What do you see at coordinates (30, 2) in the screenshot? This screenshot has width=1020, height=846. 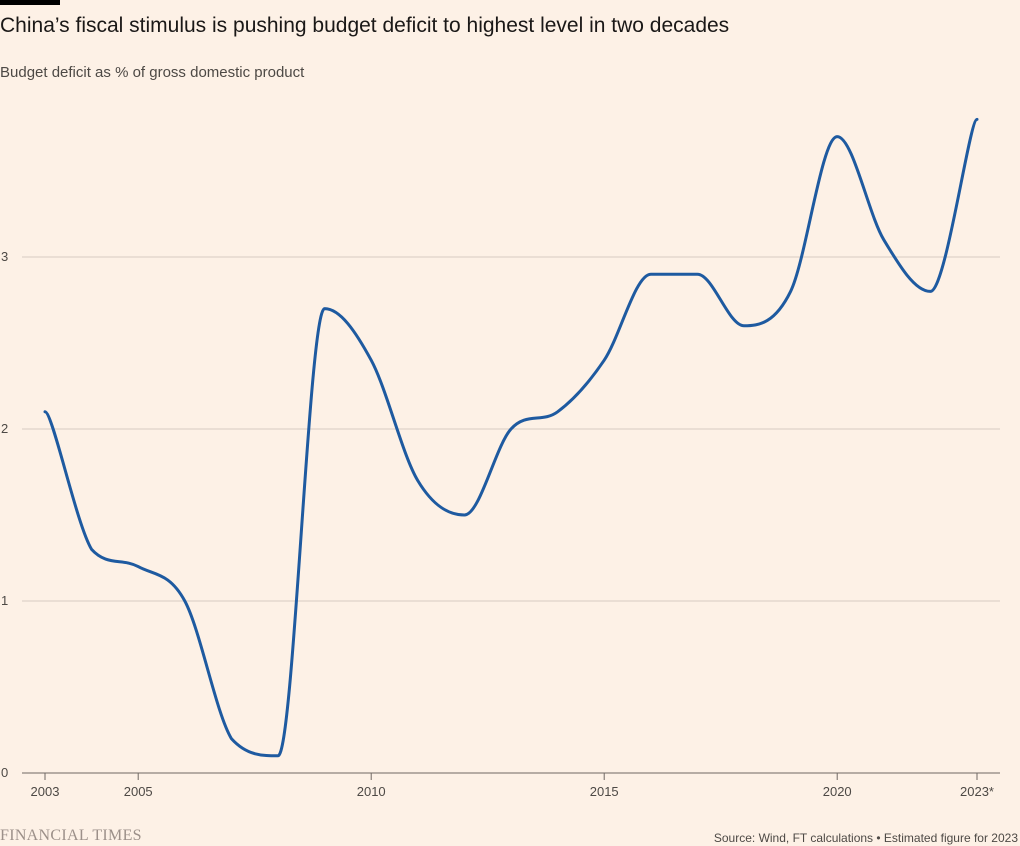 I see `brand-accent-bar` at bounding box center [30, 2].